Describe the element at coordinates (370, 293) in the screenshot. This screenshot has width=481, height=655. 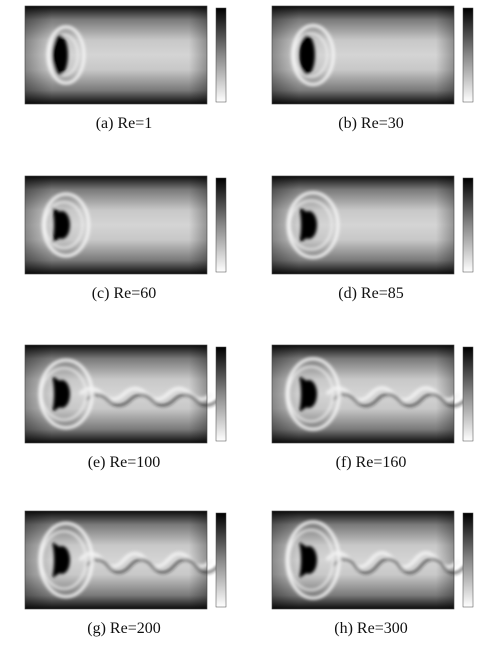
I see `caption: (d) Re=85` at that location.